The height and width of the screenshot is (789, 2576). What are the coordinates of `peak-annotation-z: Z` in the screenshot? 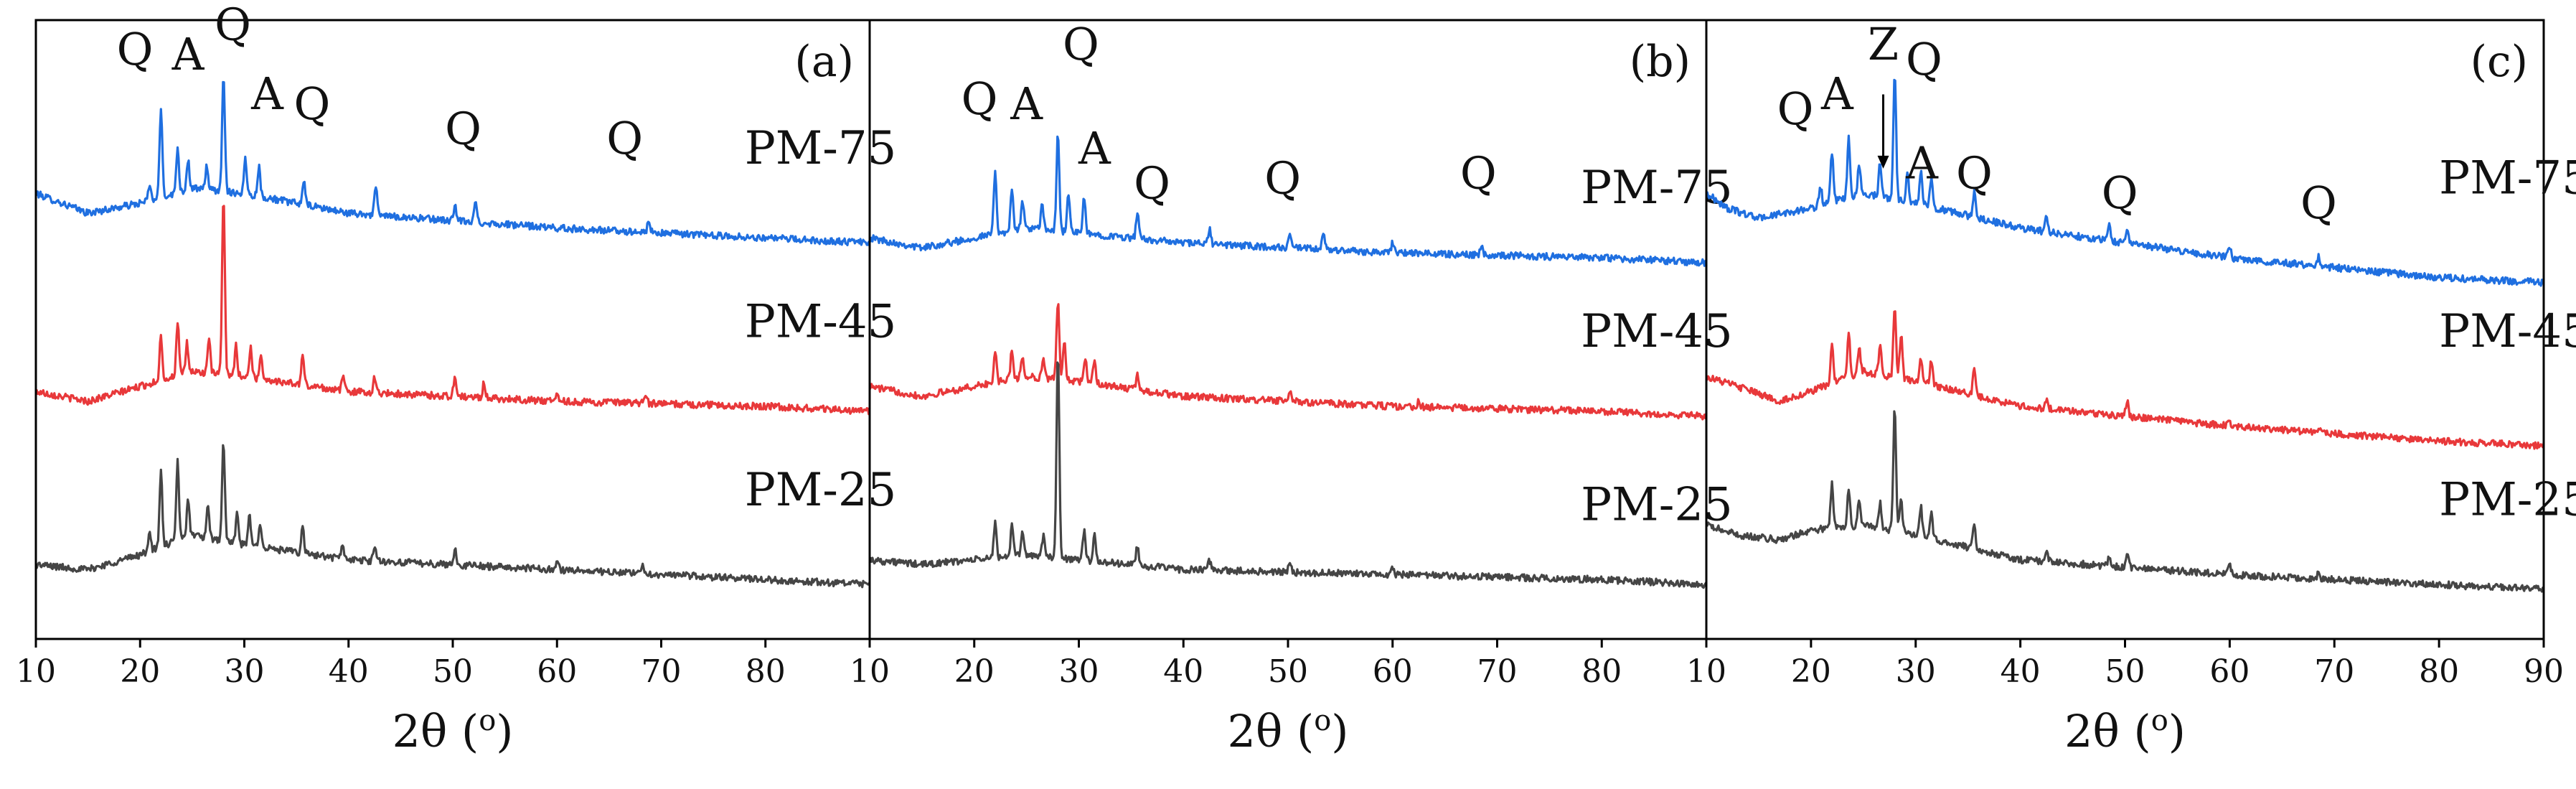 It's located at (1883, 44).